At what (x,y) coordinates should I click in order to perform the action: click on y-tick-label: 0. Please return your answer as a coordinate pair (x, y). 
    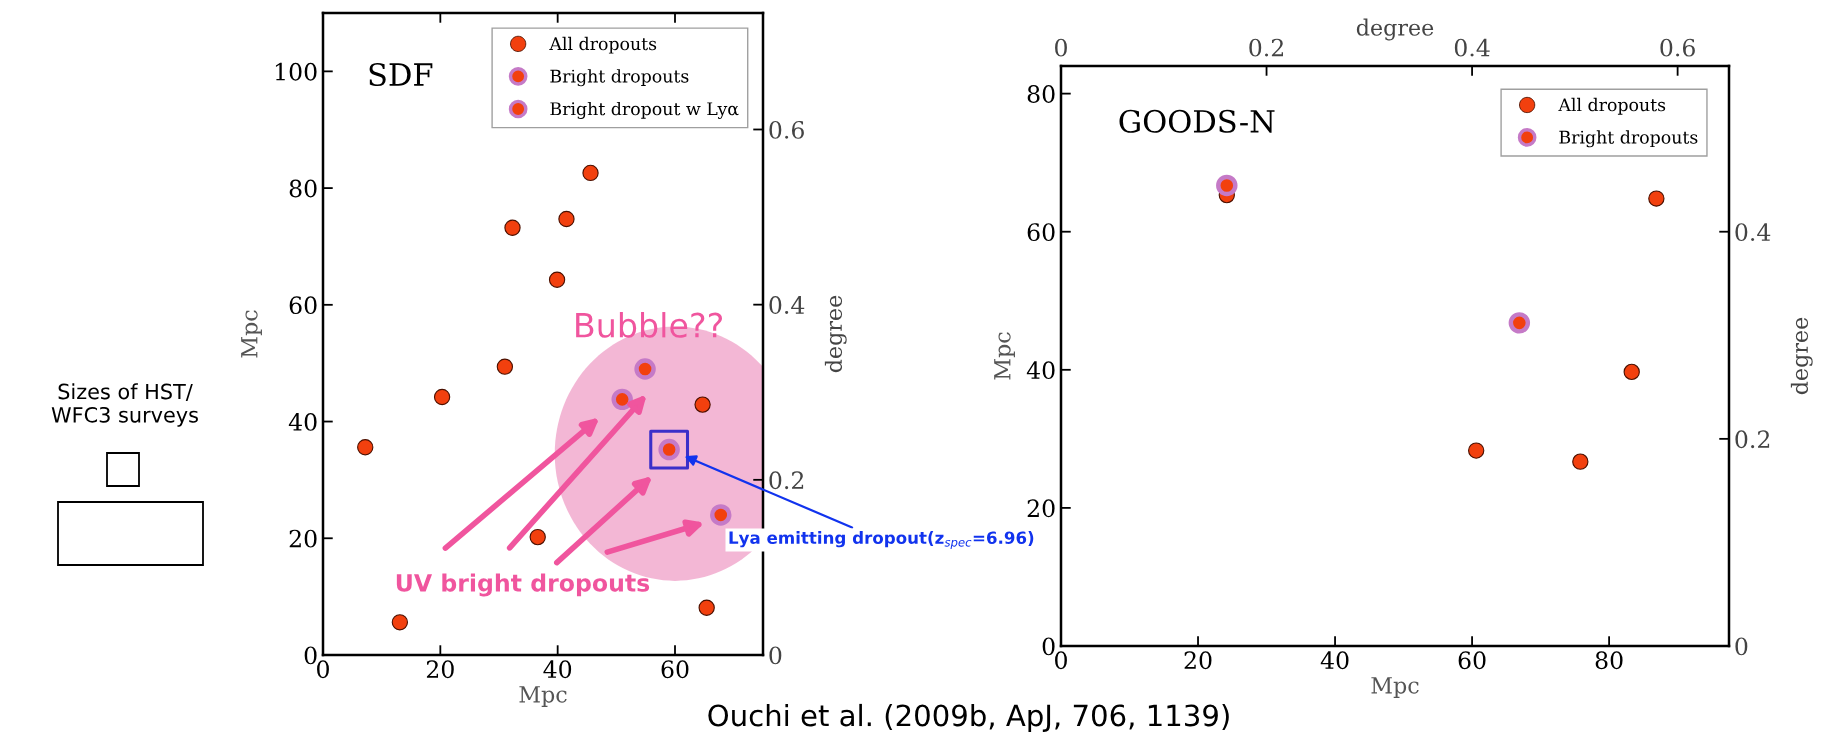
    Looking at the image, I should click on (1048, 646).